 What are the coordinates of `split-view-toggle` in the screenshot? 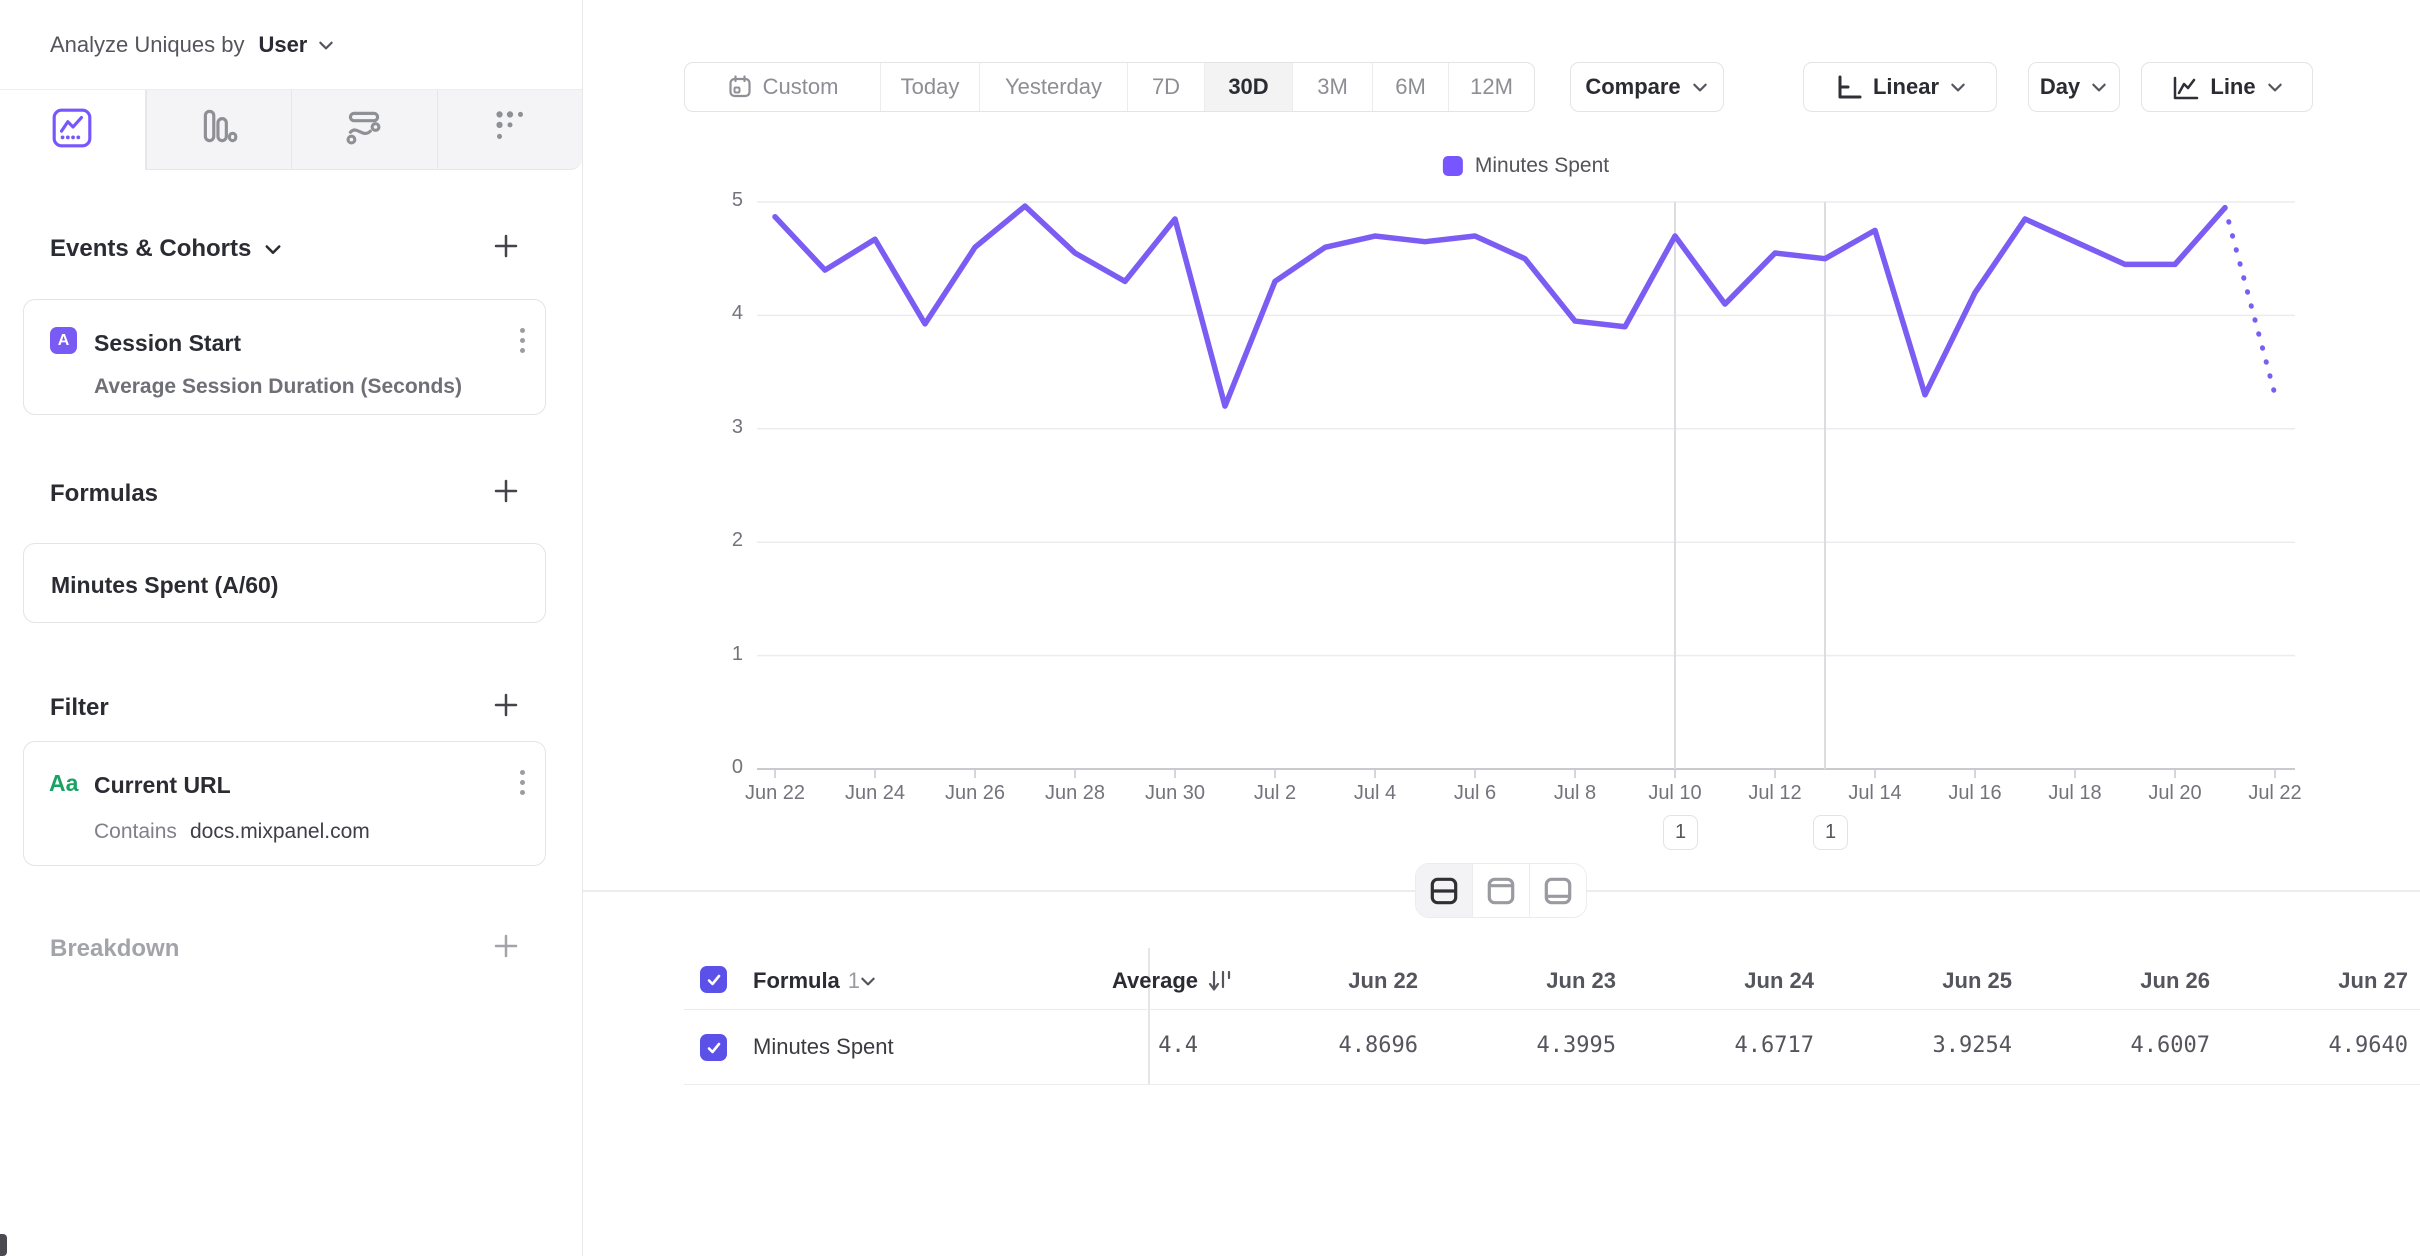 It's located at (1444, 890).